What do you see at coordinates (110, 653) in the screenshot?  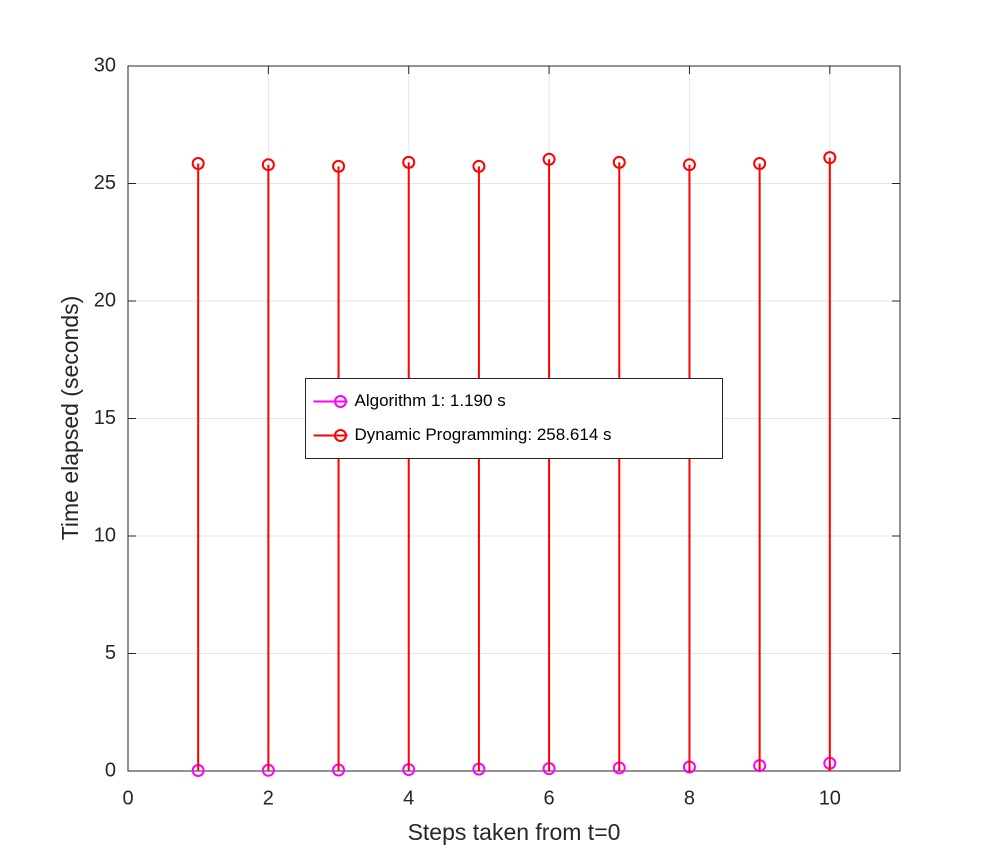 I see `y-tick-label: 5` at bounding box center [110, 653].